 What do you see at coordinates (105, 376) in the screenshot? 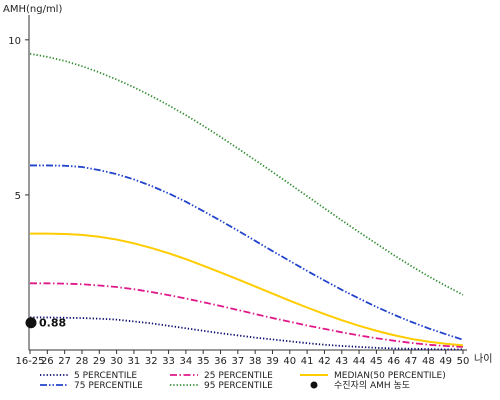
I see `legend-label: 5 PERCENTILE` at bounding box center [105, 376].